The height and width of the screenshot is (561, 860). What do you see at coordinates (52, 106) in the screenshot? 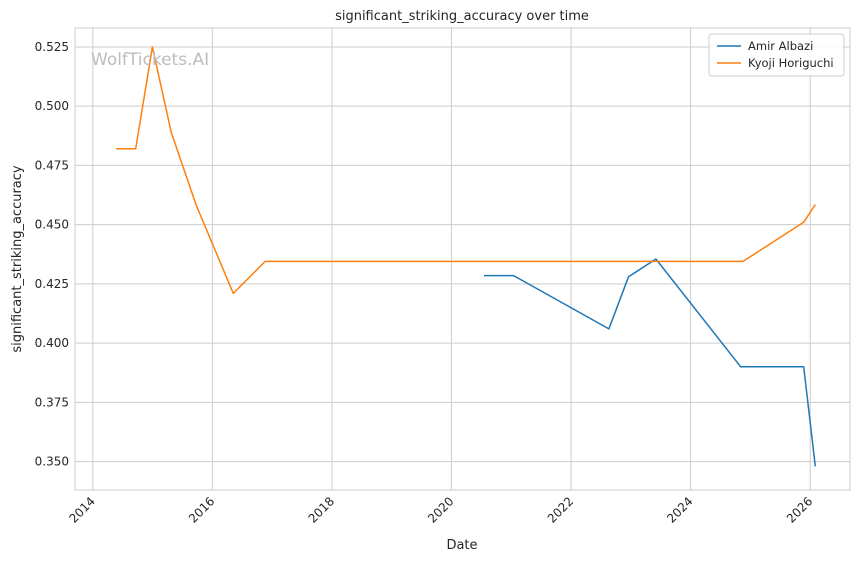
I see `y-tick-label: 0.500` at bounding box center [52, 106].